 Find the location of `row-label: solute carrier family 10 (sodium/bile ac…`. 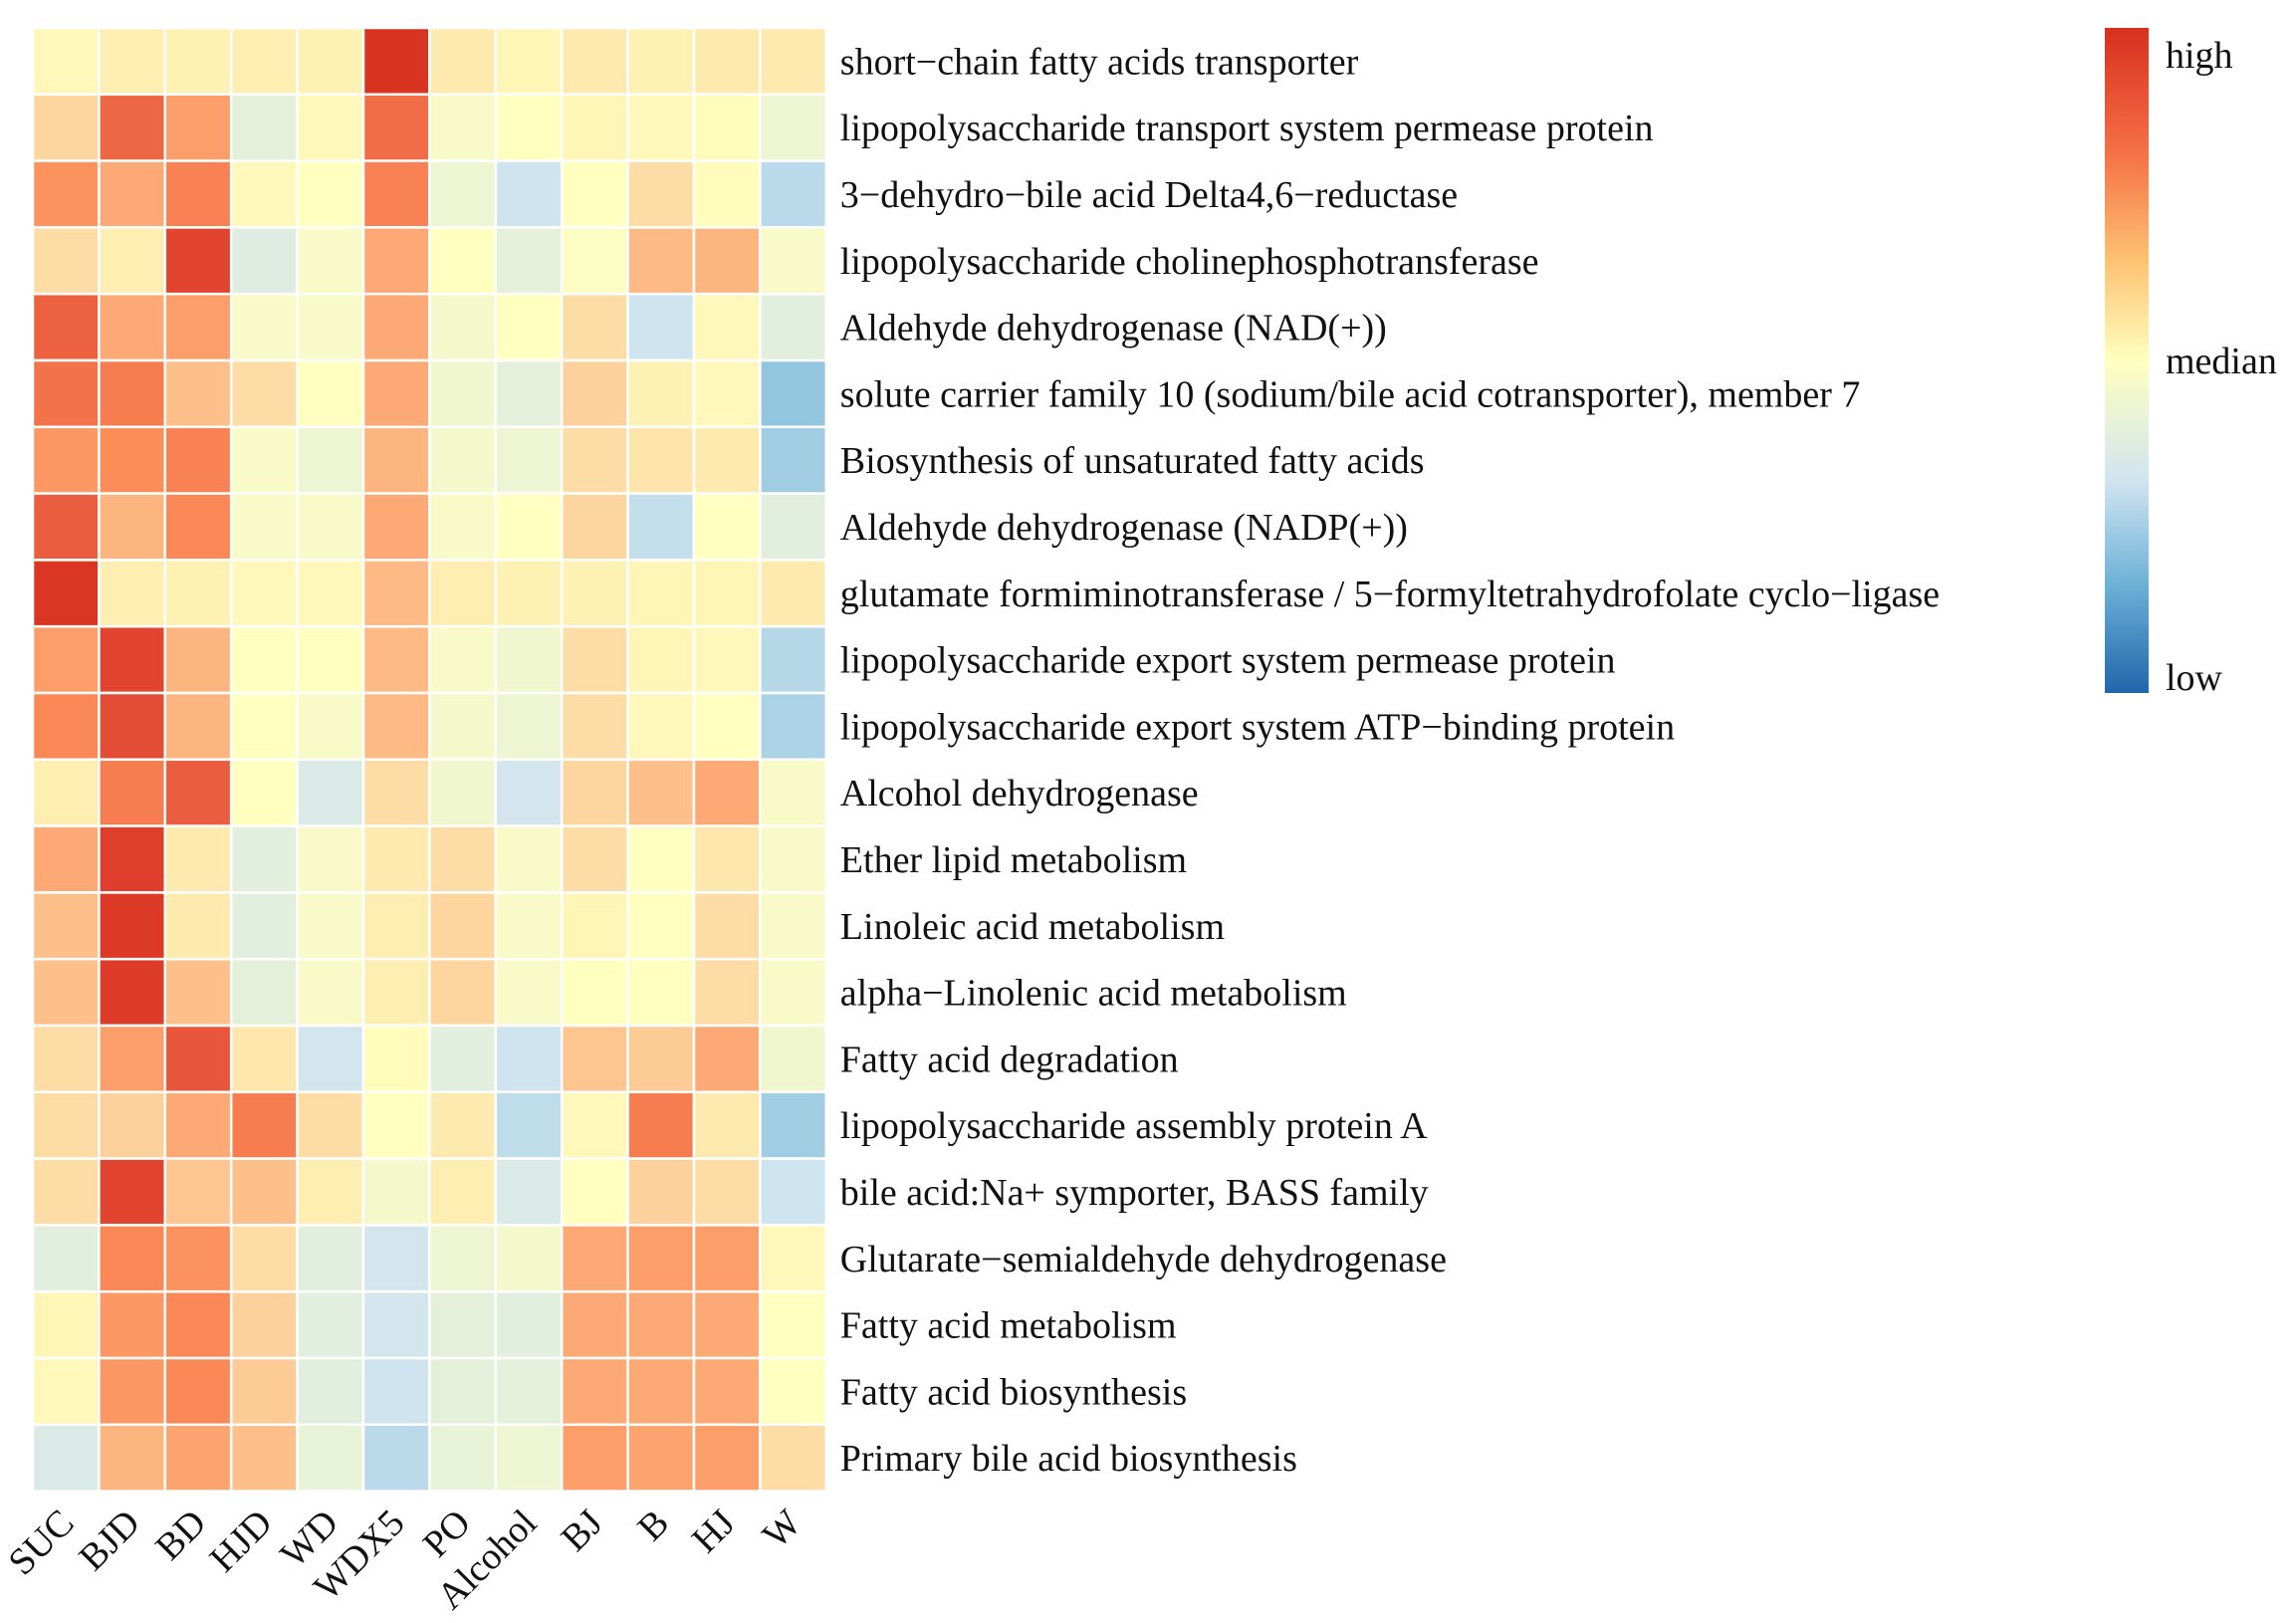

row-label: solute carrier family 10 (sodium/bile ac… is located at coordinates (1350, 394).